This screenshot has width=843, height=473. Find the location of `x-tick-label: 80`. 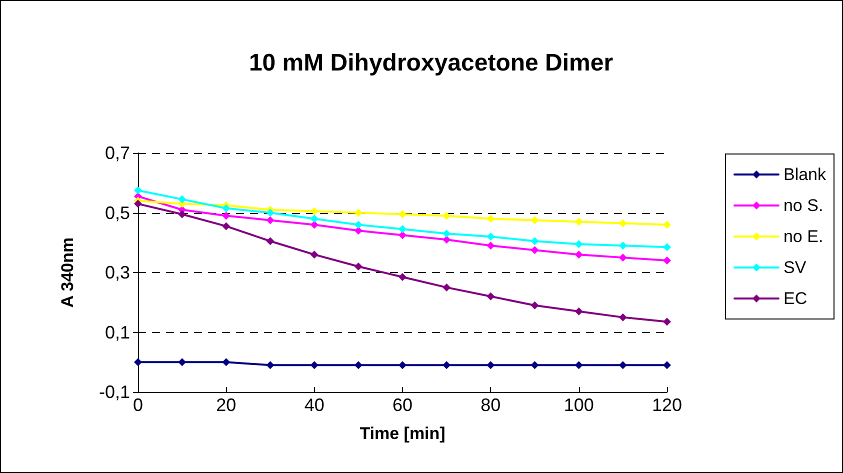

x-tick-label: 80 is located at coordinates (490, 405).